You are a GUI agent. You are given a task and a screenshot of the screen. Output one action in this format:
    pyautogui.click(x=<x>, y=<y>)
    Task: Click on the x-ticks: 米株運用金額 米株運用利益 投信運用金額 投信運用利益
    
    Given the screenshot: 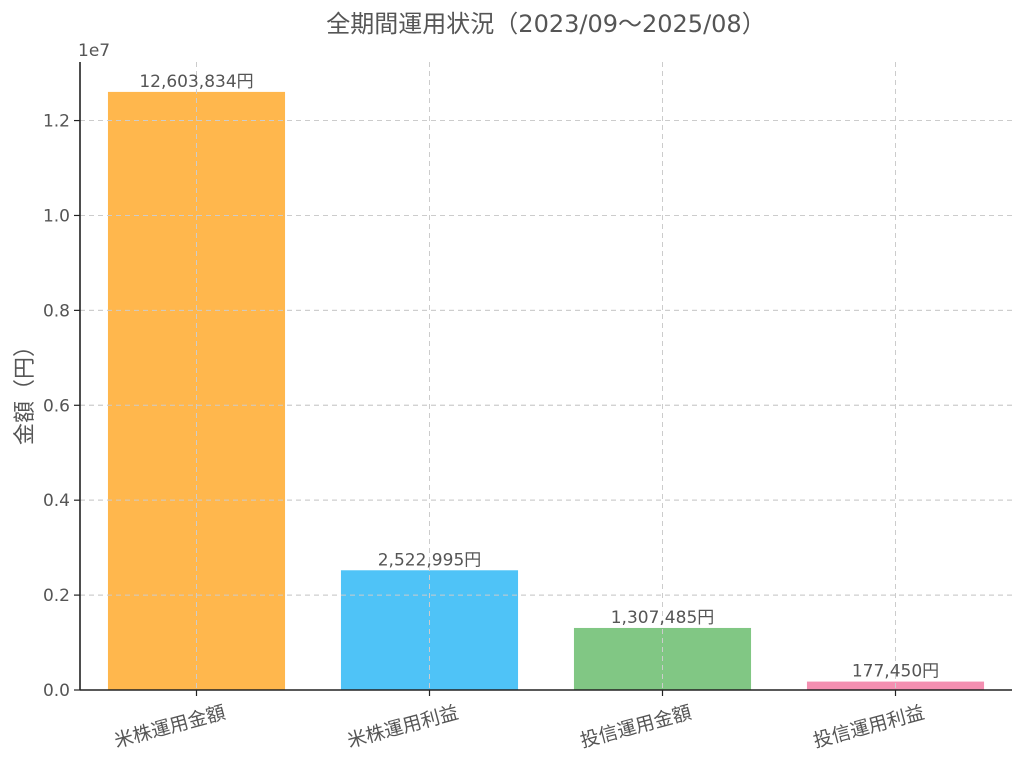 What is the action you would take?
    pyautogui.click(x=519, y=721)
    